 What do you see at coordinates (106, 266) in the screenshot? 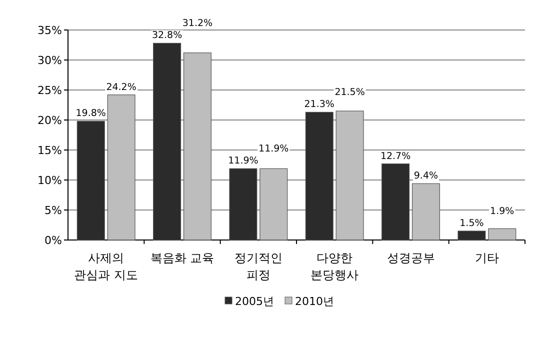
I see `x-tick-label: 사제의 관심과 지도` at bounding box center [106, 266].